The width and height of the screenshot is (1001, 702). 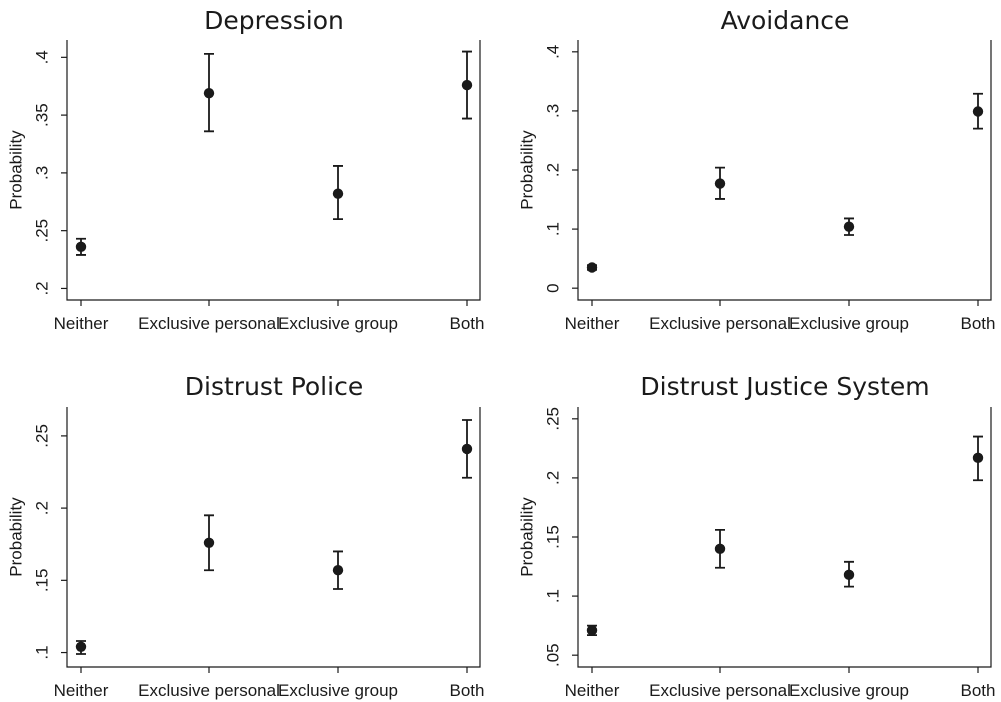 What do you see at coordinates (274, 20) in the screenshot?
I see `panel-title: Depression` at bounding box center [274, 20].